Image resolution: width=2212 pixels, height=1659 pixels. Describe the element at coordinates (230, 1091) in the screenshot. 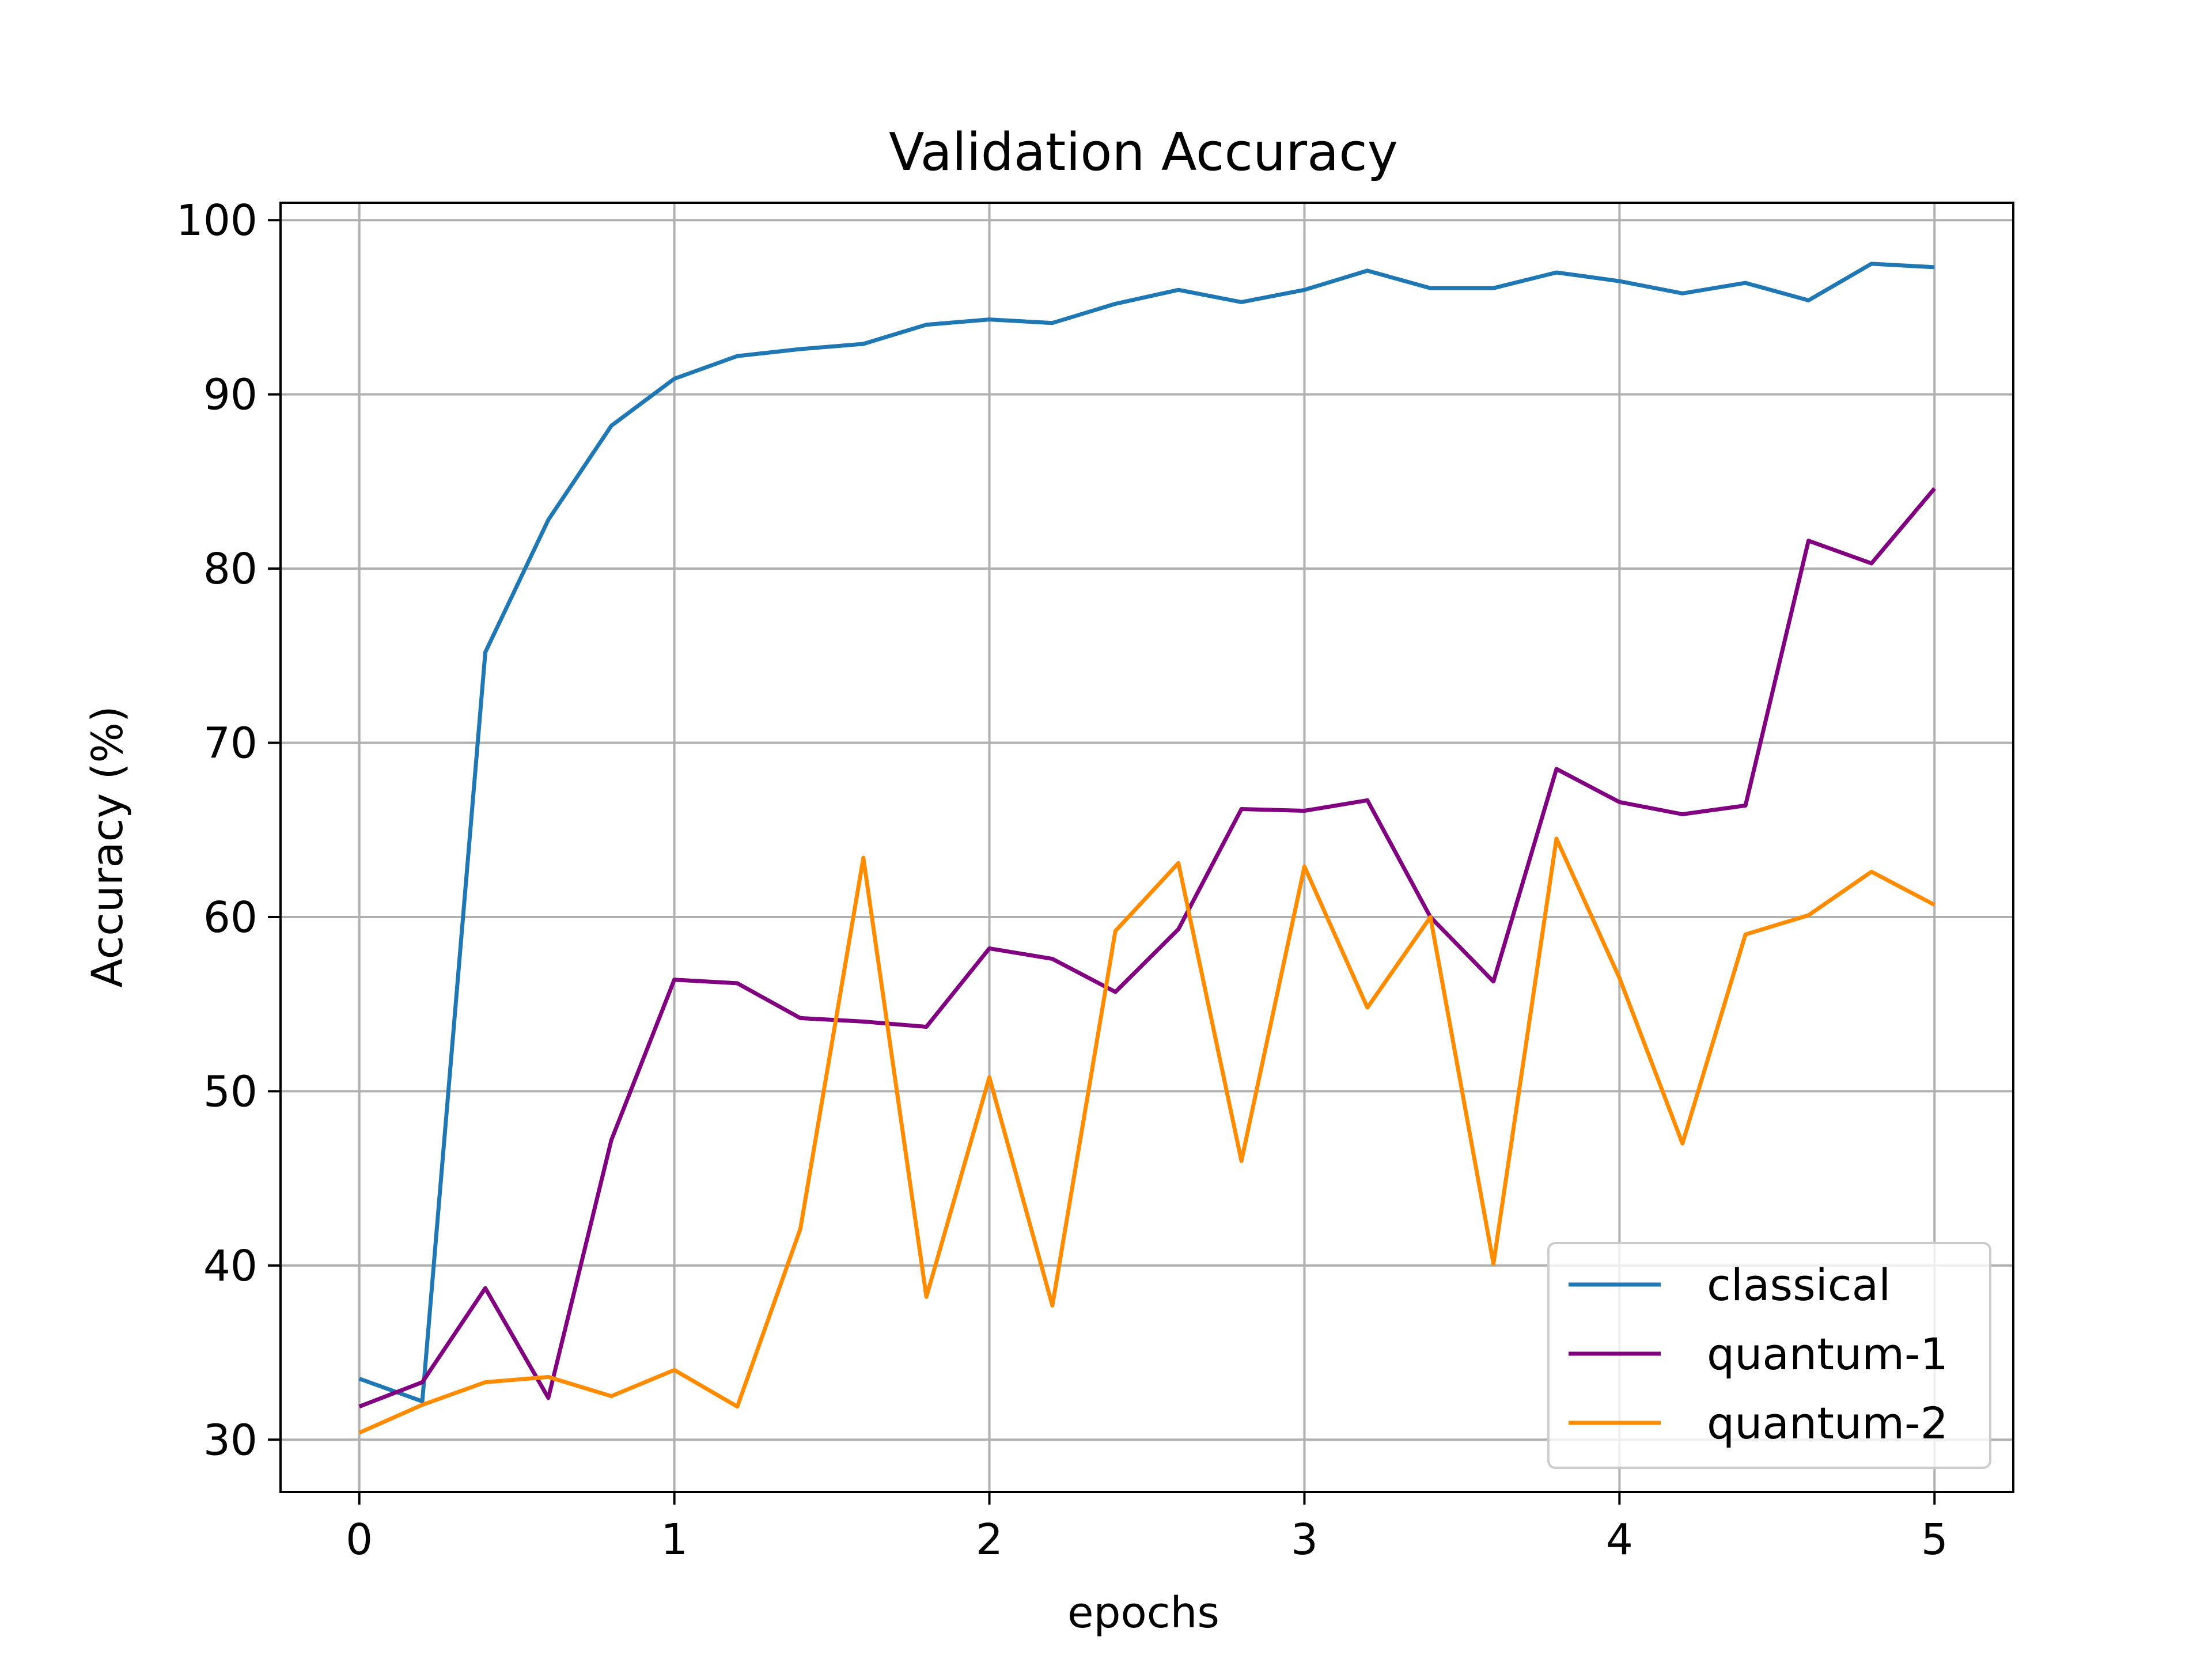

I see `y-tick-label: 50` at that location.